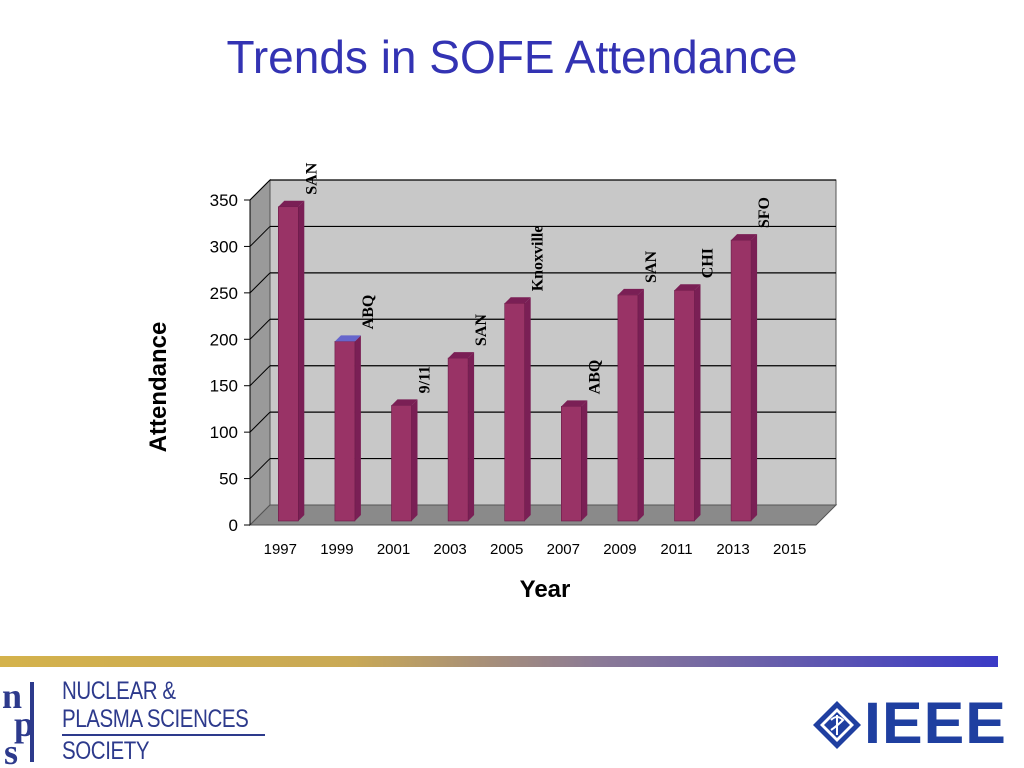  Describe the element at coordinates (12, 697) in the screenshot. I see `svg-text: n` at that location.